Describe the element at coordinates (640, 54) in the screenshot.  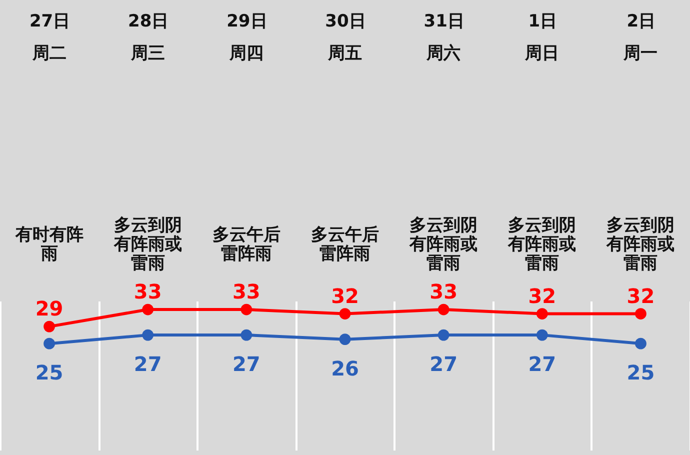
I see `text: 周一` at that location.